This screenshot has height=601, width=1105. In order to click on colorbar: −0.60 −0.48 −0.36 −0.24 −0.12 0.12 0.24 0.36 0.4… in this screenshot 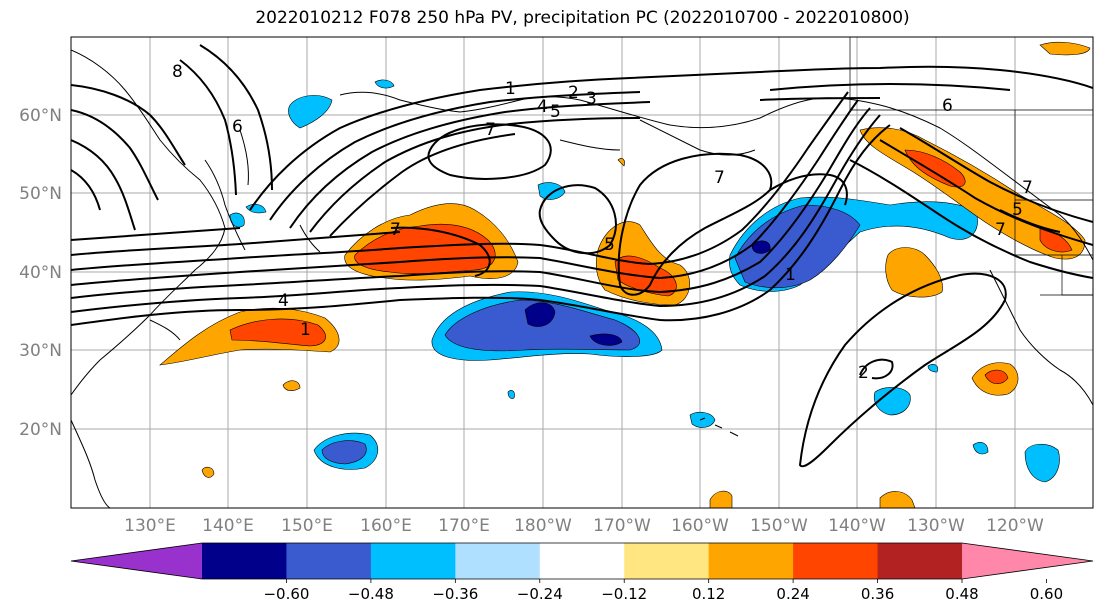, I will do `click(582, 571)`.